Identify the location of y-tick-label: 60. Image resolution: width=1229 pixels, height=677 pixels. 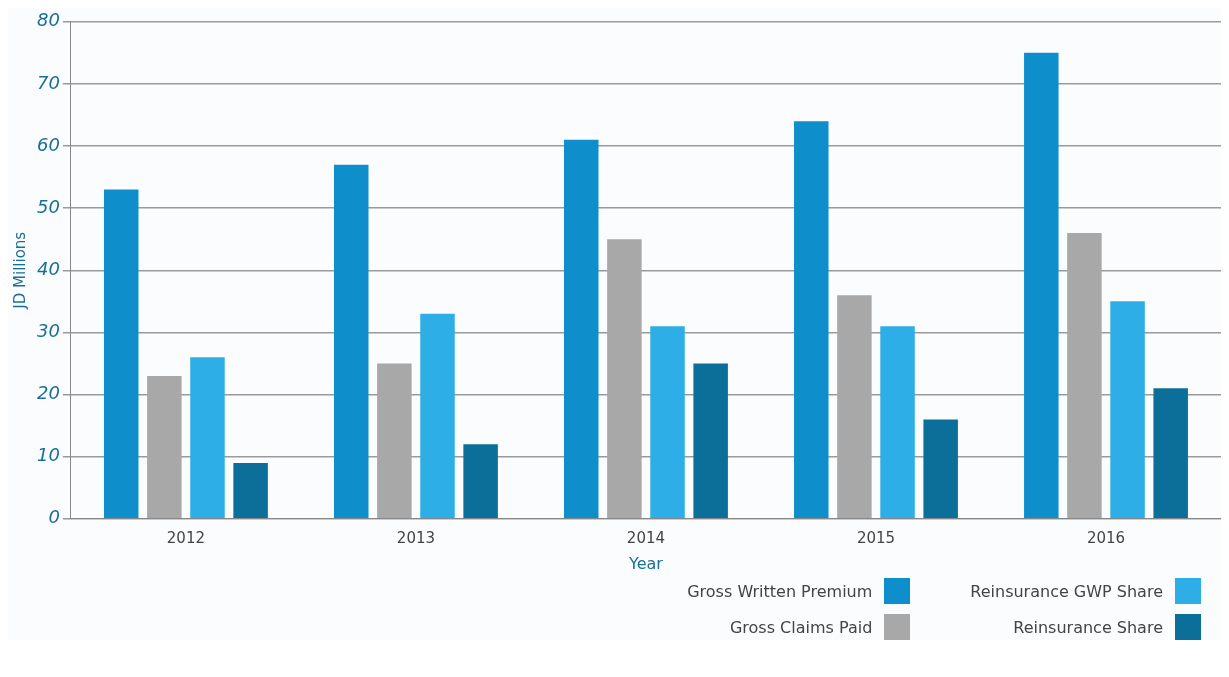
(48, 144).